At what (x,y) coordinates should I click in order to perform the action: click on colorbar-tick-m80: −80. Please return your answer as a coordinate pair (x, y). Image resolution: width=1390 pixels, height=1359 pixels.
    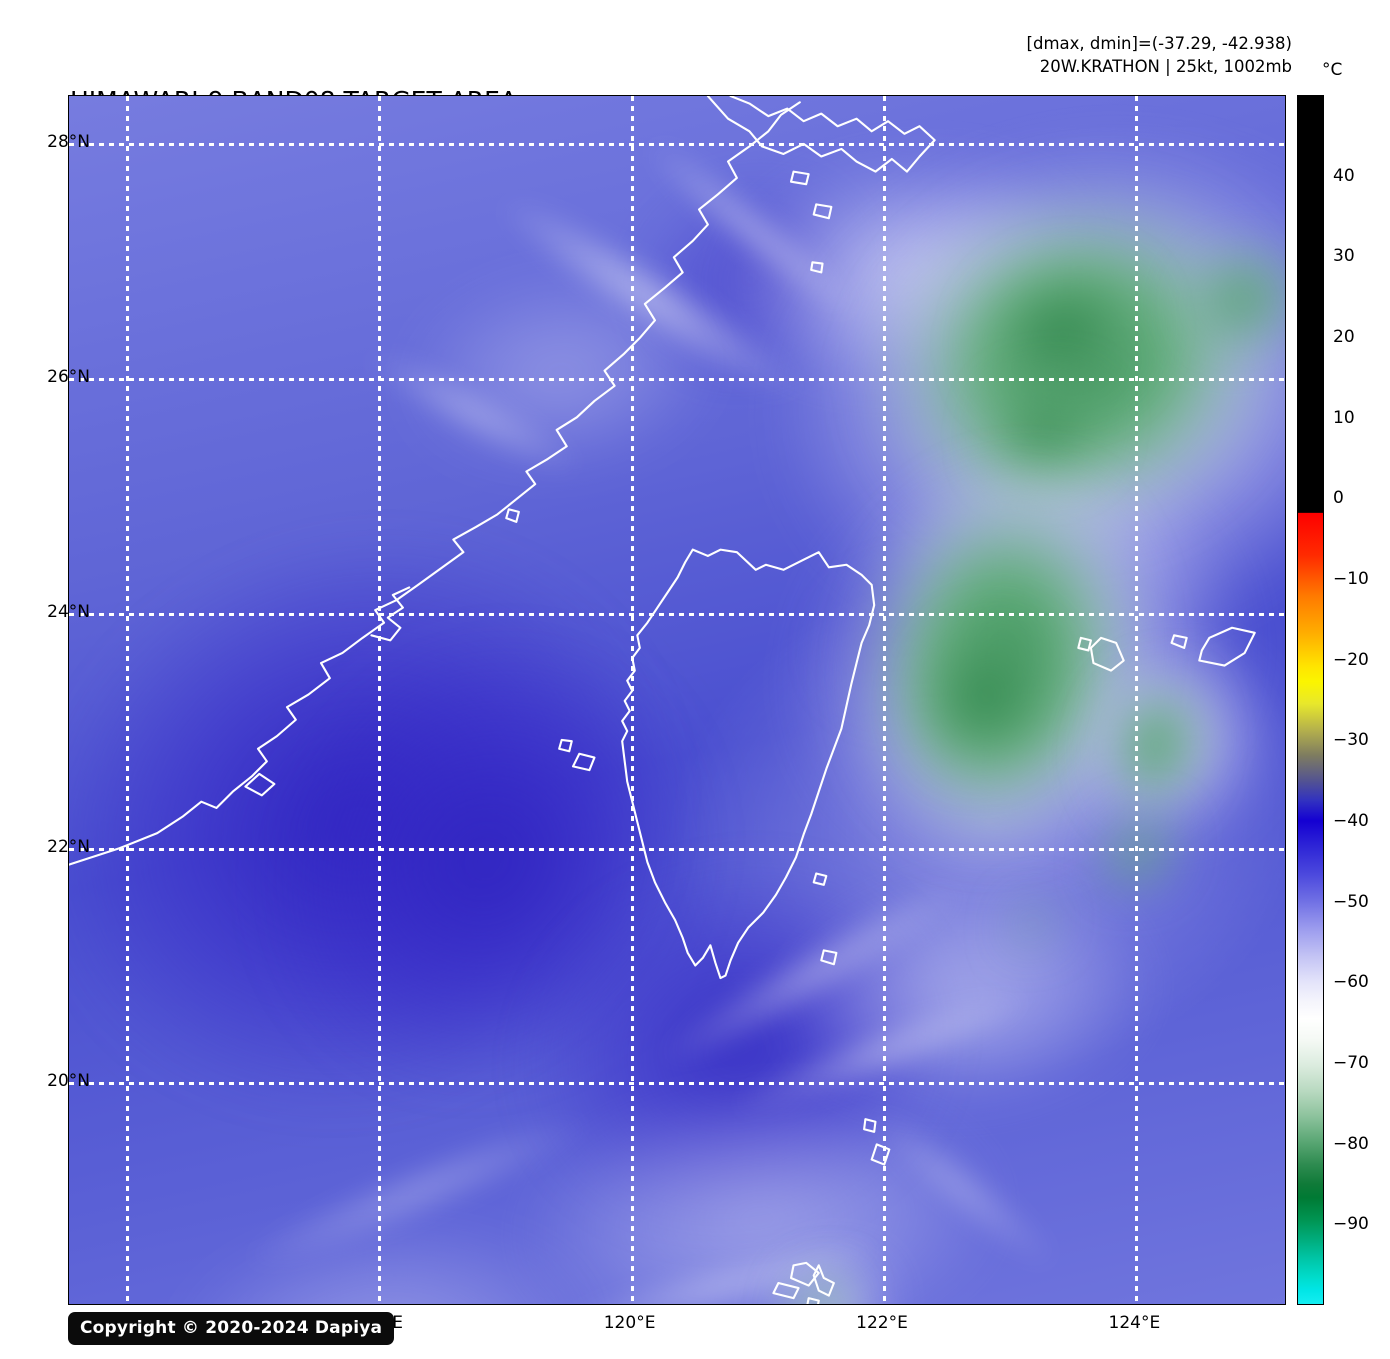
    Looking at the image, I should click on (1351, 1143).